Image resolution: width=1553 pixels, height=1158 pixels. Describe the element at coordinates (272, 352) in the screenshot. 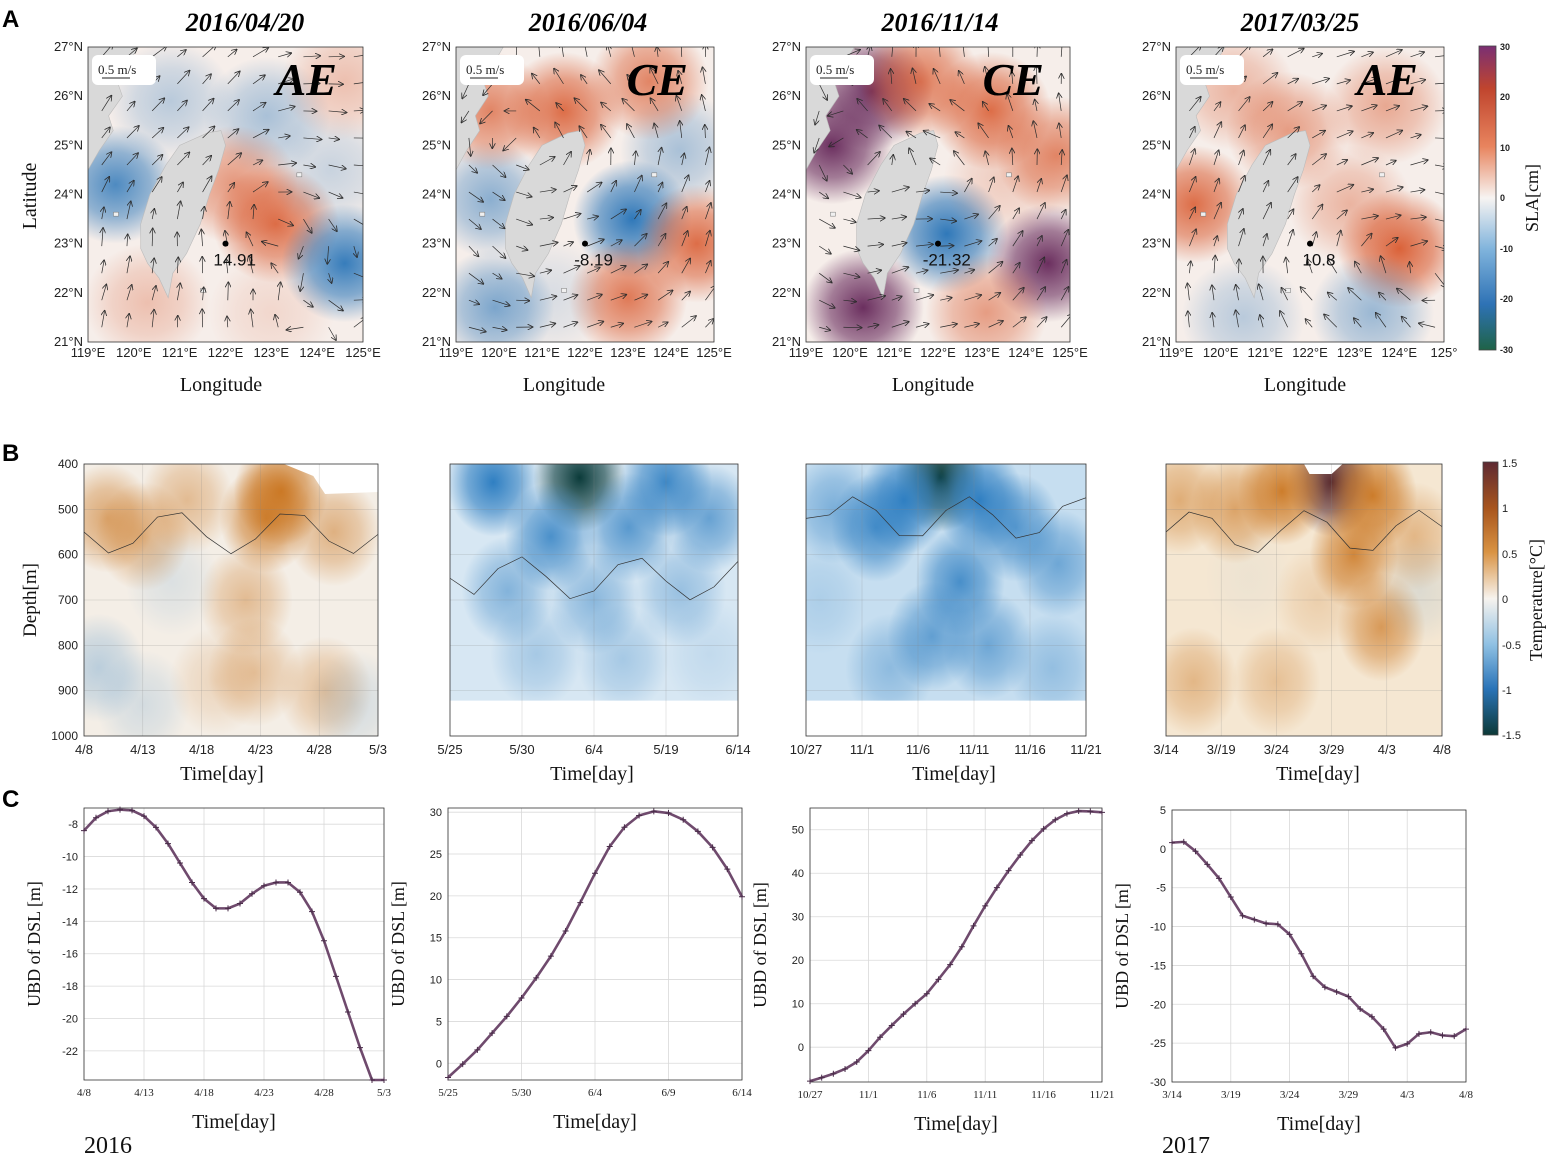

I see `x-tick: 123°E` at that location.